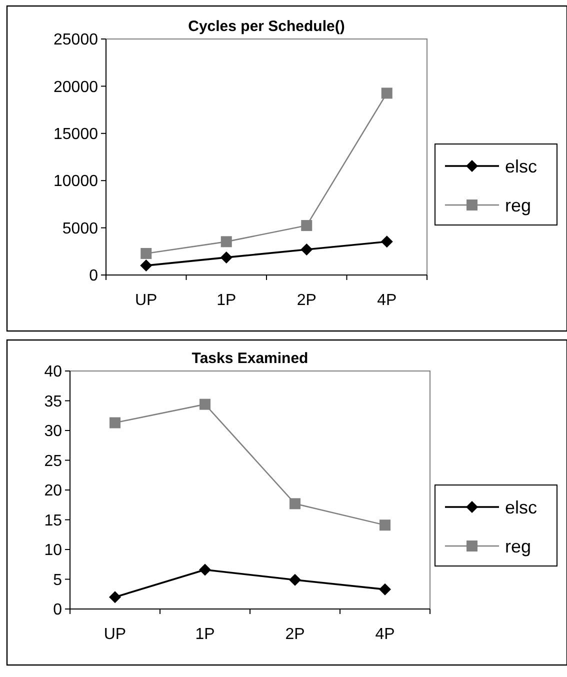 The width and height of the screenshot is (567, 677). I want to click on y-tick-label: 40, so click(53, 372).